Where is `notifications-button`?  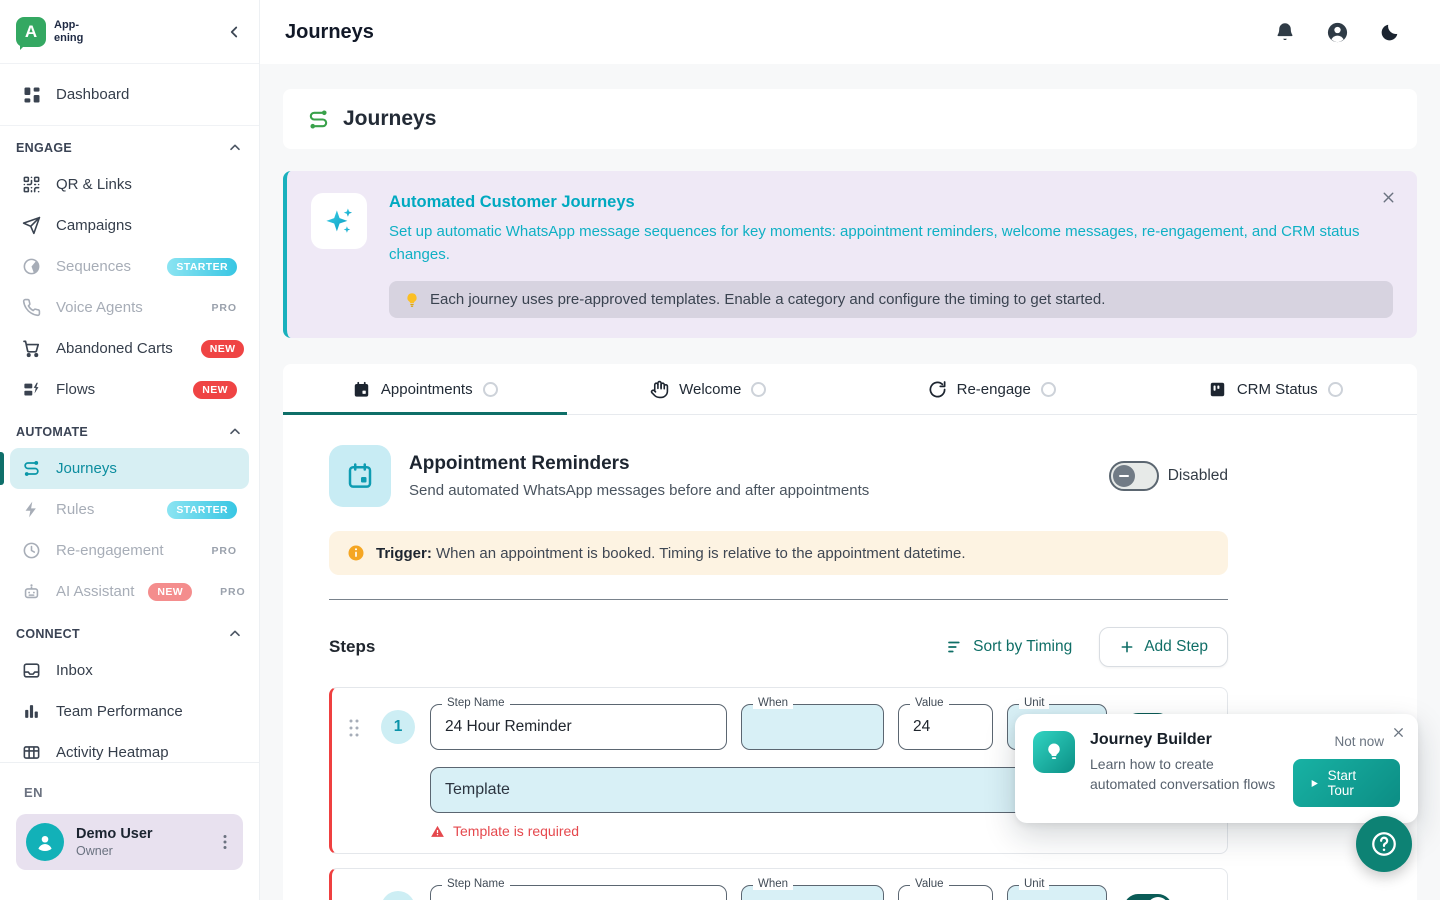 notifications-button is located at coordinates (1285, 32).